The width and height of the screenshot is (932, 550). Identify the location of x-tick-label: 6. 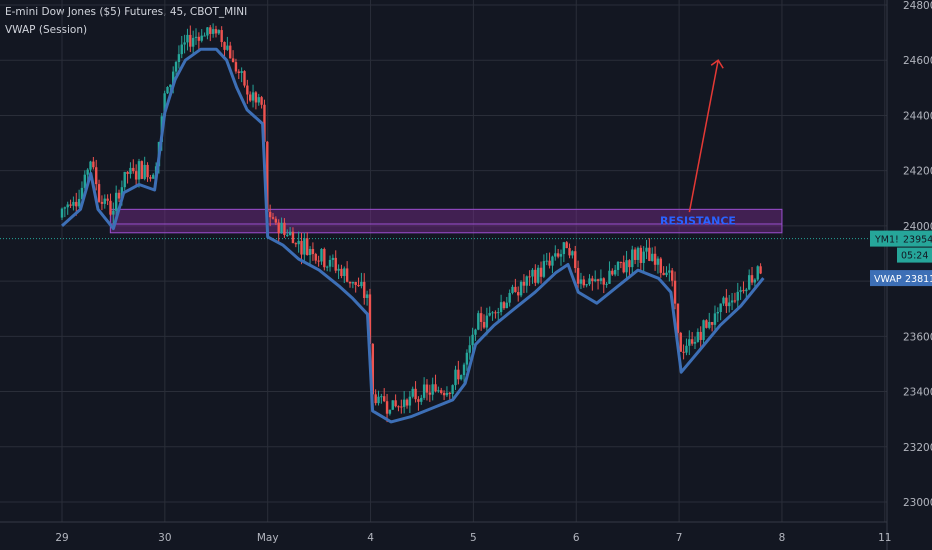
(576, 538).